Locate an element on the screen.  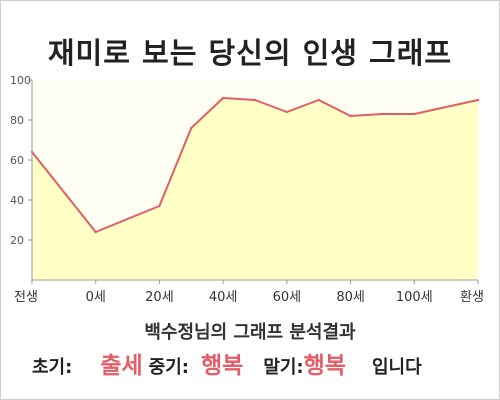
x-tick-label-4: 60세 is located at coordinates (287, 297).